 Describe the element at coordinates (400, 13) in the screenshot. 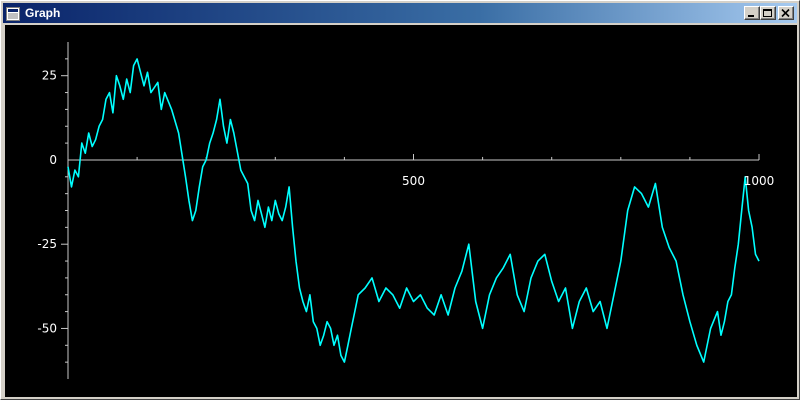

I see `title-bar: Graph` at that location.